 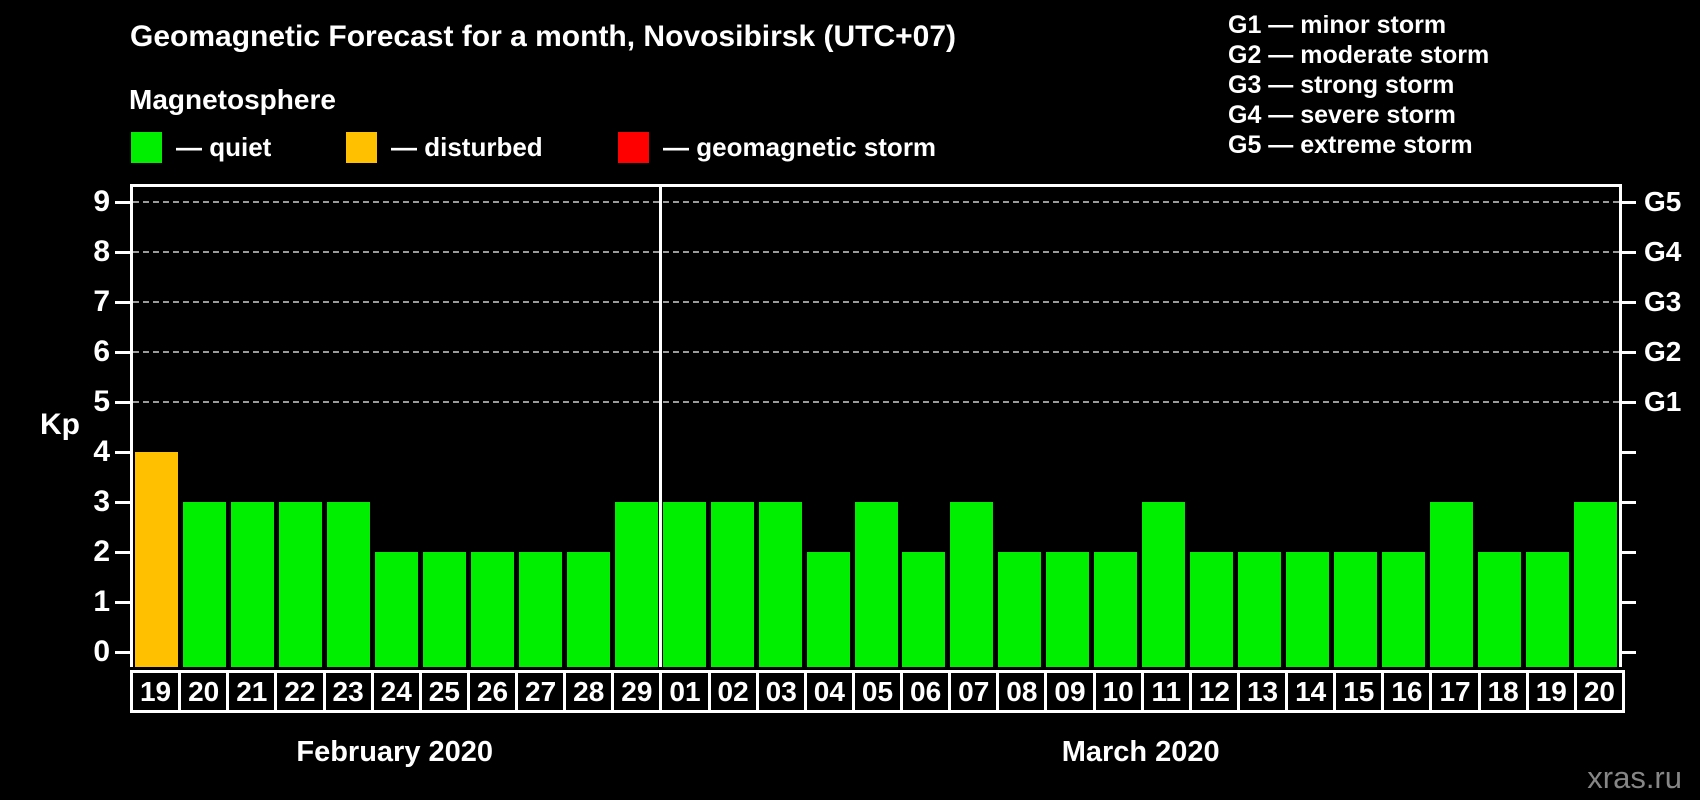 I want to click on right-axis-label-G5: G5, so click(x=1663, y=201).